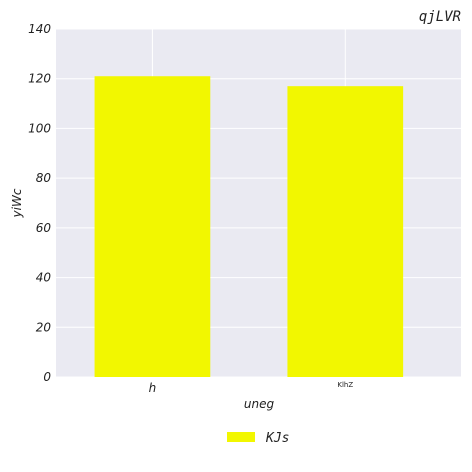 This screenshot has width=472, height=472. What do you see at coordinates (39, 79) in the screenshot?
I see `y-tick-label: 120` at bounding box center [39, 79].